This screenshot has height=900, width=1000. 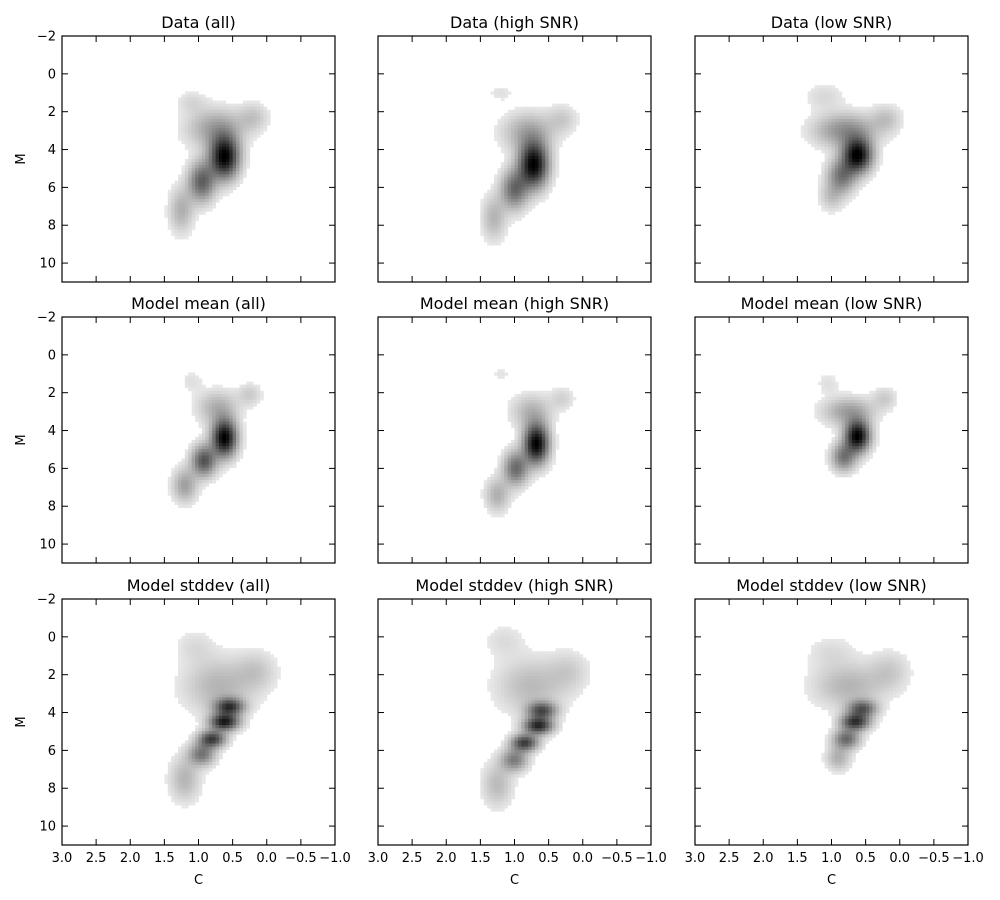 What do you see at coordinates (52, 74) in the screenshot?
I see `y-tick-label: 0` at bounding box center [52, 74].